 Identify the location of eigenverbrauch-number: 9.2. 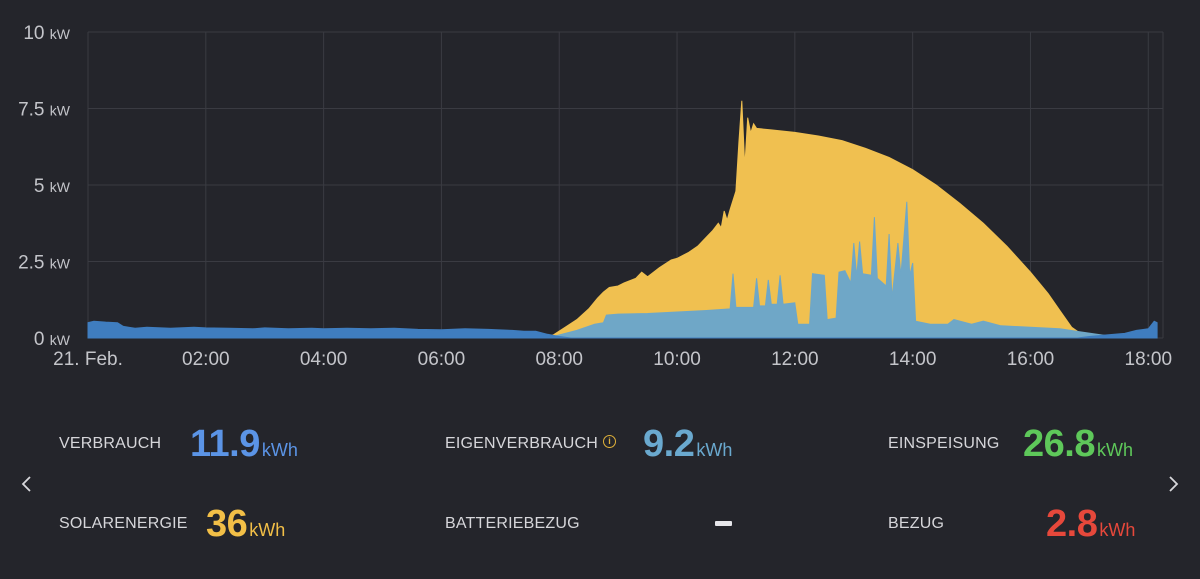
(669, 444).